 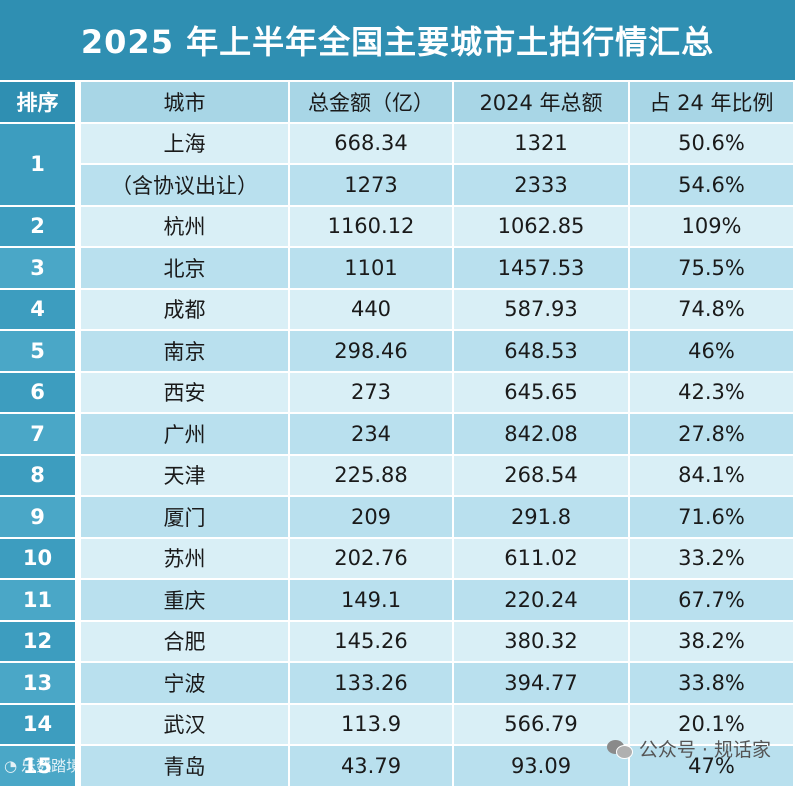 What do you see at coordinates (372, 144) in the screenshot?
I see `total-cell: 668.34` at bounding box center [372, 144].